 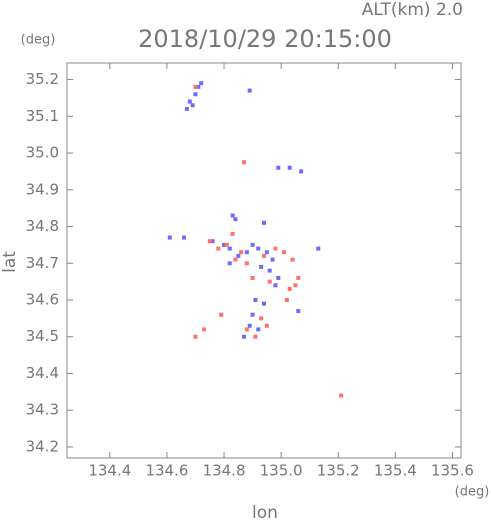 I want to click on x-tick-label: 135.4, so click(x=395, y=471).